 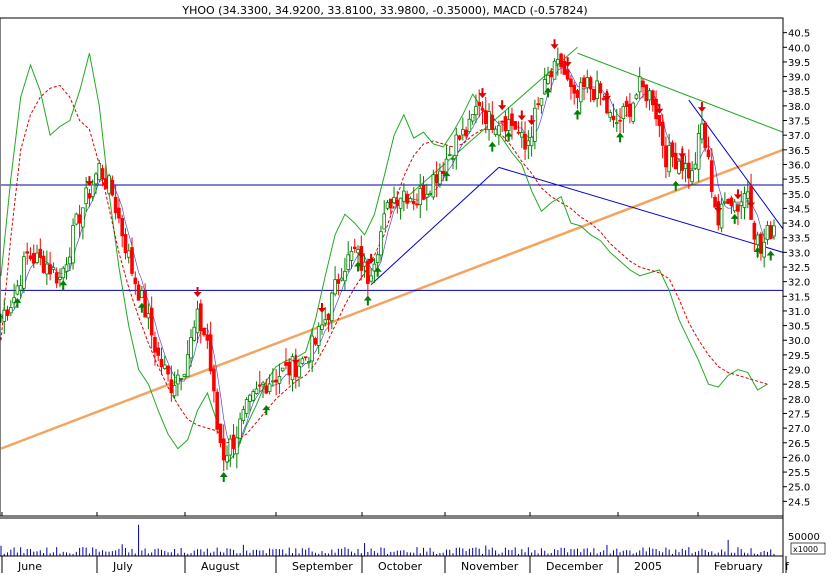 I want to click on trendline-steep-blue-descent, so click(x=736, y=164).